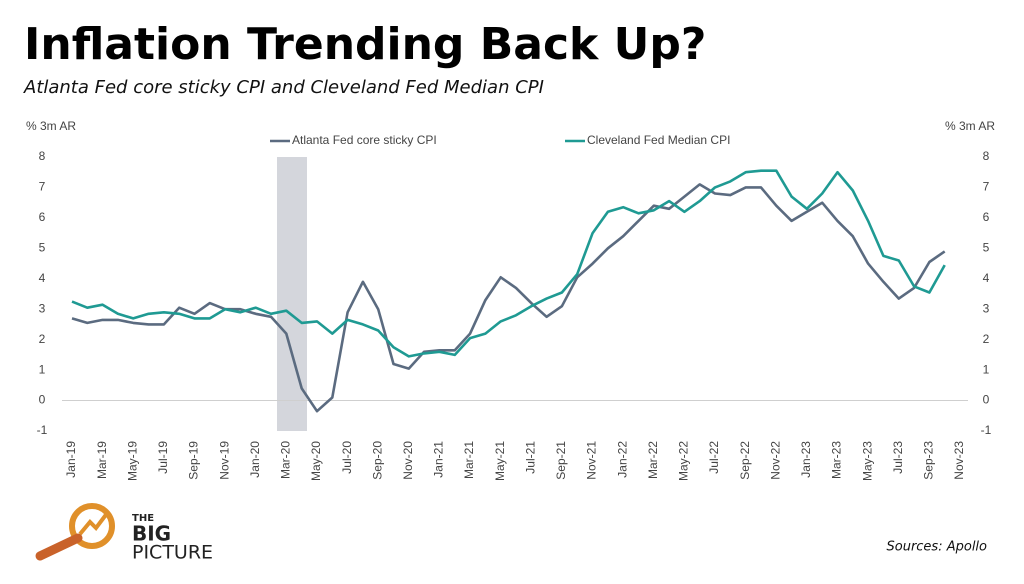 The width and height of the screenshot is (1024, 584). Describe the element at coordinates (94, 523) in the screenshot. I see `logo-arrow` at that location.